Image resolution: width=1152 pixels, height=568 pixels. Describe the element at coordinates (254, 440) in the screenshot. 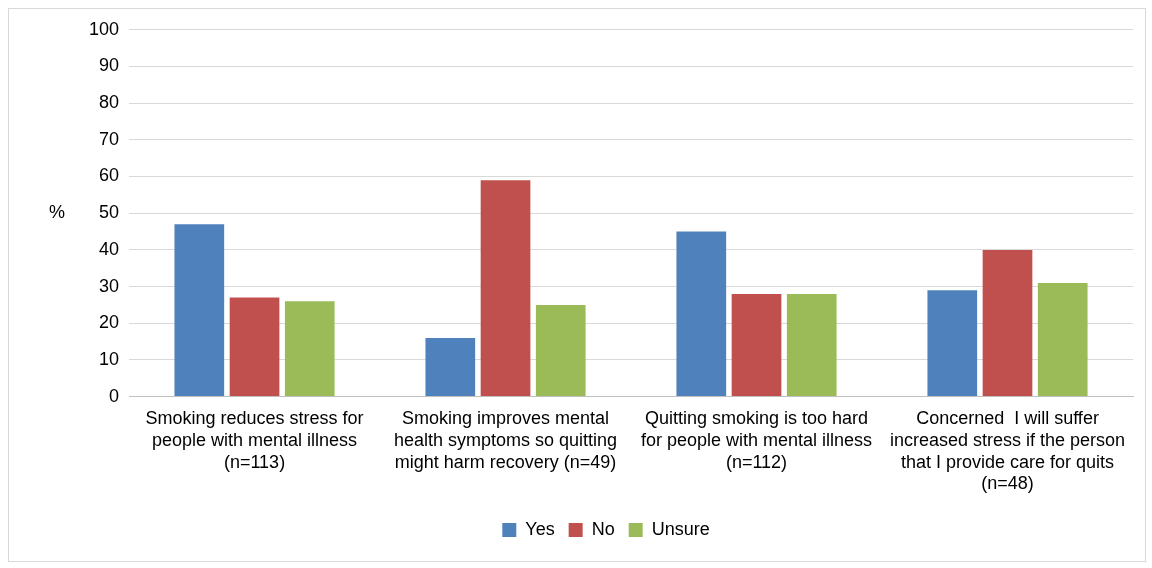

I see `x-tick-label: Smoking reduces stress for people with mental illness (n=113)` at that location.